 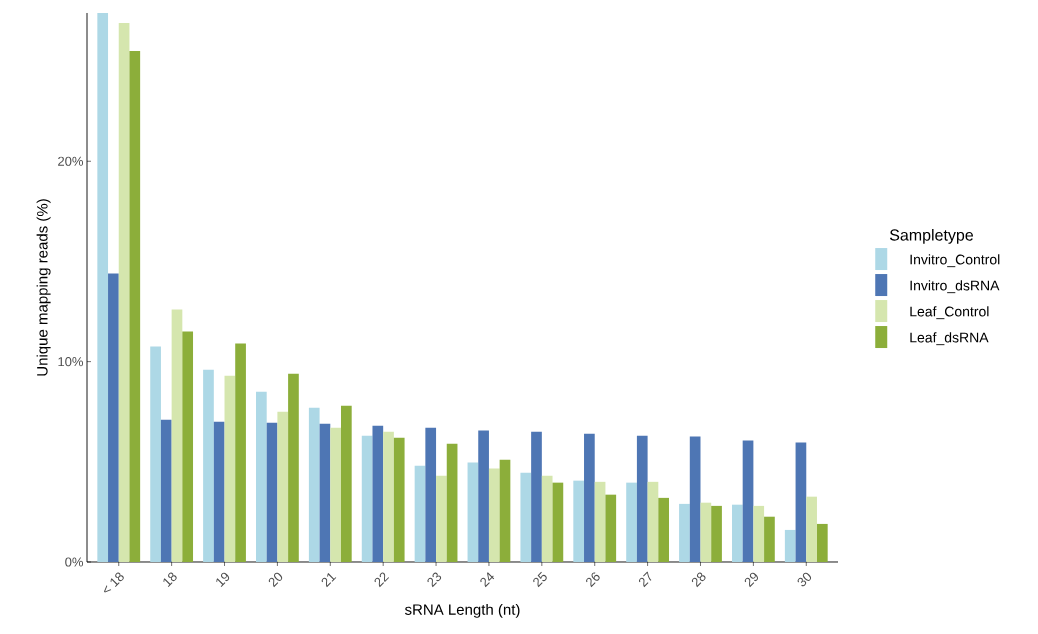 What do you see at coordinates (170, 579) in the screenshot?
I see `x-tick-label: 18` at bounding box center [170, 579].